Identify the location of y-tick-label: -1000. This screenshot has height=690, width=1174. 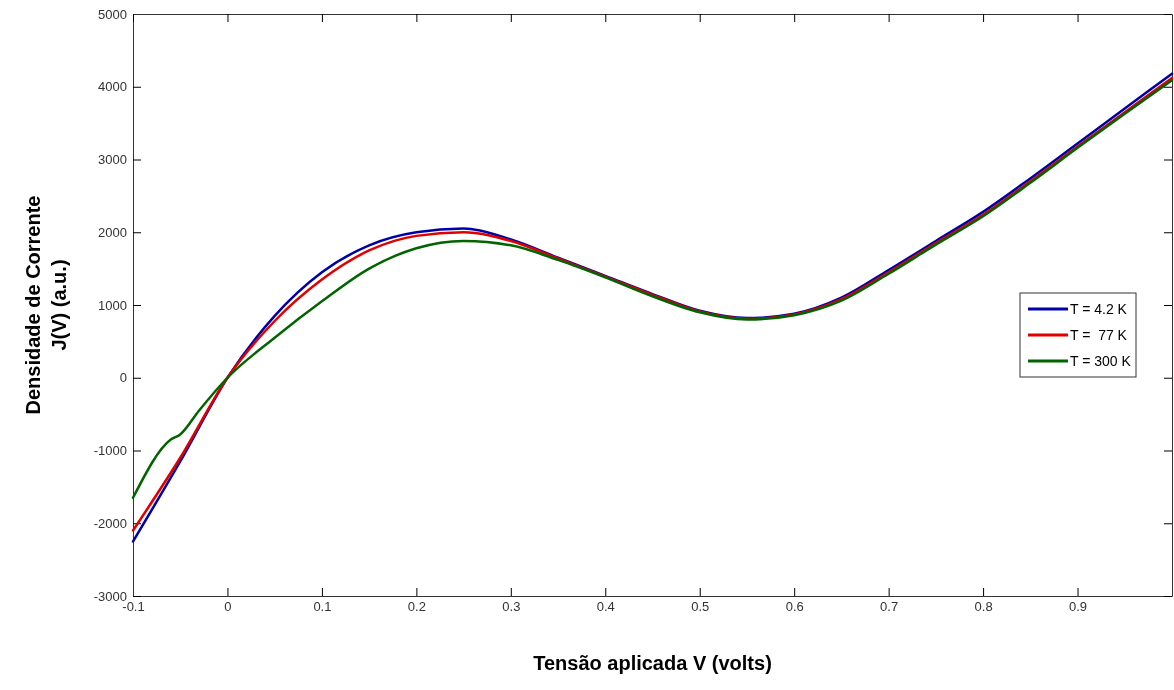
(110, 451).